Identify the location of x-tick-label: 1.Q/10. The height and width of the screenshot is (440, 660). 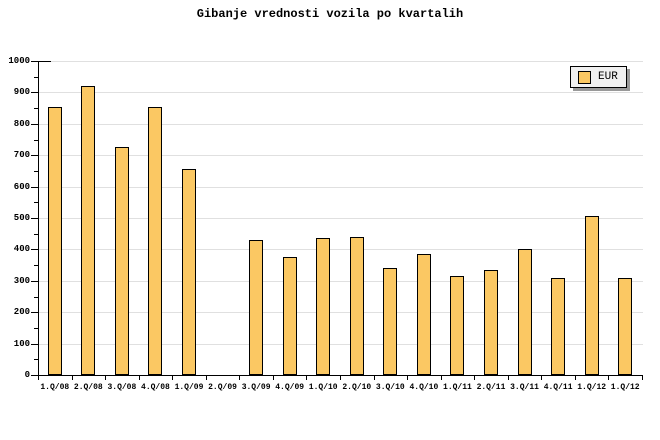
(323, 387).